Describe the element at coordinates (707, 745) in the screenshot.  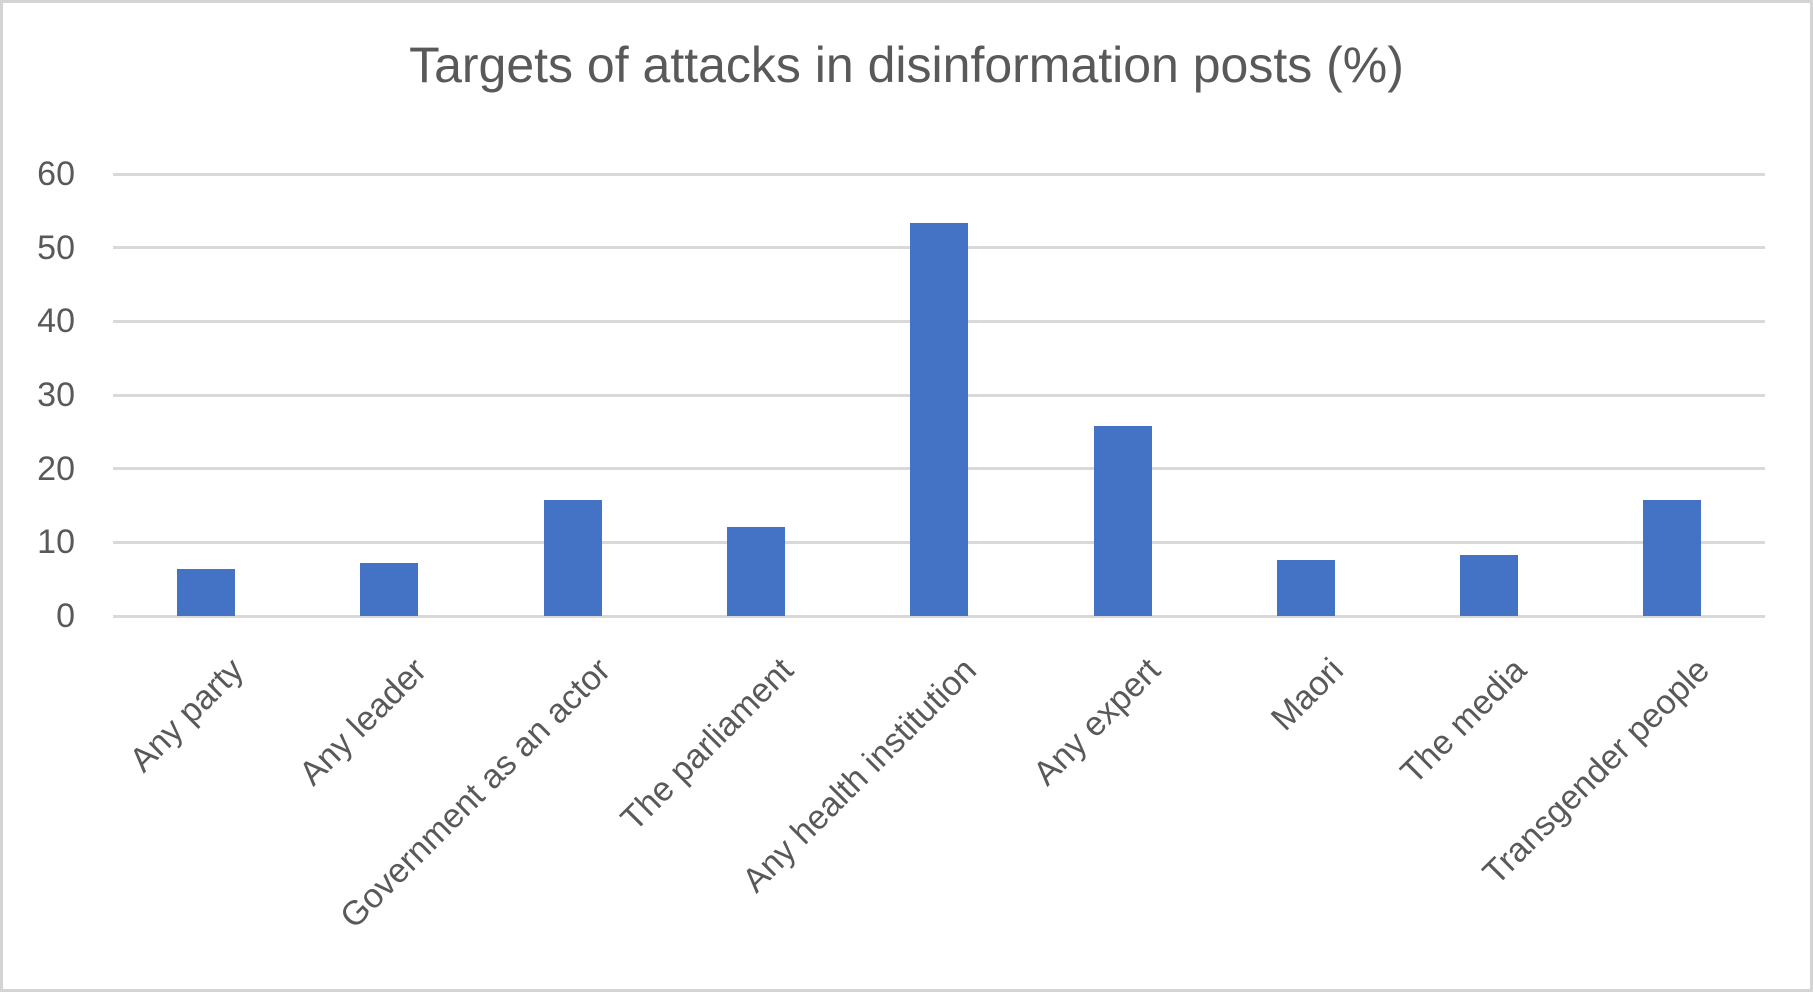
I see `x-tick-label-the-parliament: The parliament` at that location.